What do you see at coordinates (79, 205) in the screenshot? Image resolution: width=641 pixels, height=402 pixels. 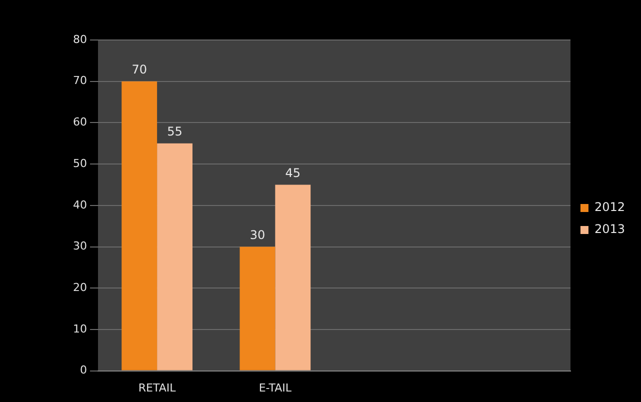 I see `y-tick-label: 40` at bounding box center [79, 205].